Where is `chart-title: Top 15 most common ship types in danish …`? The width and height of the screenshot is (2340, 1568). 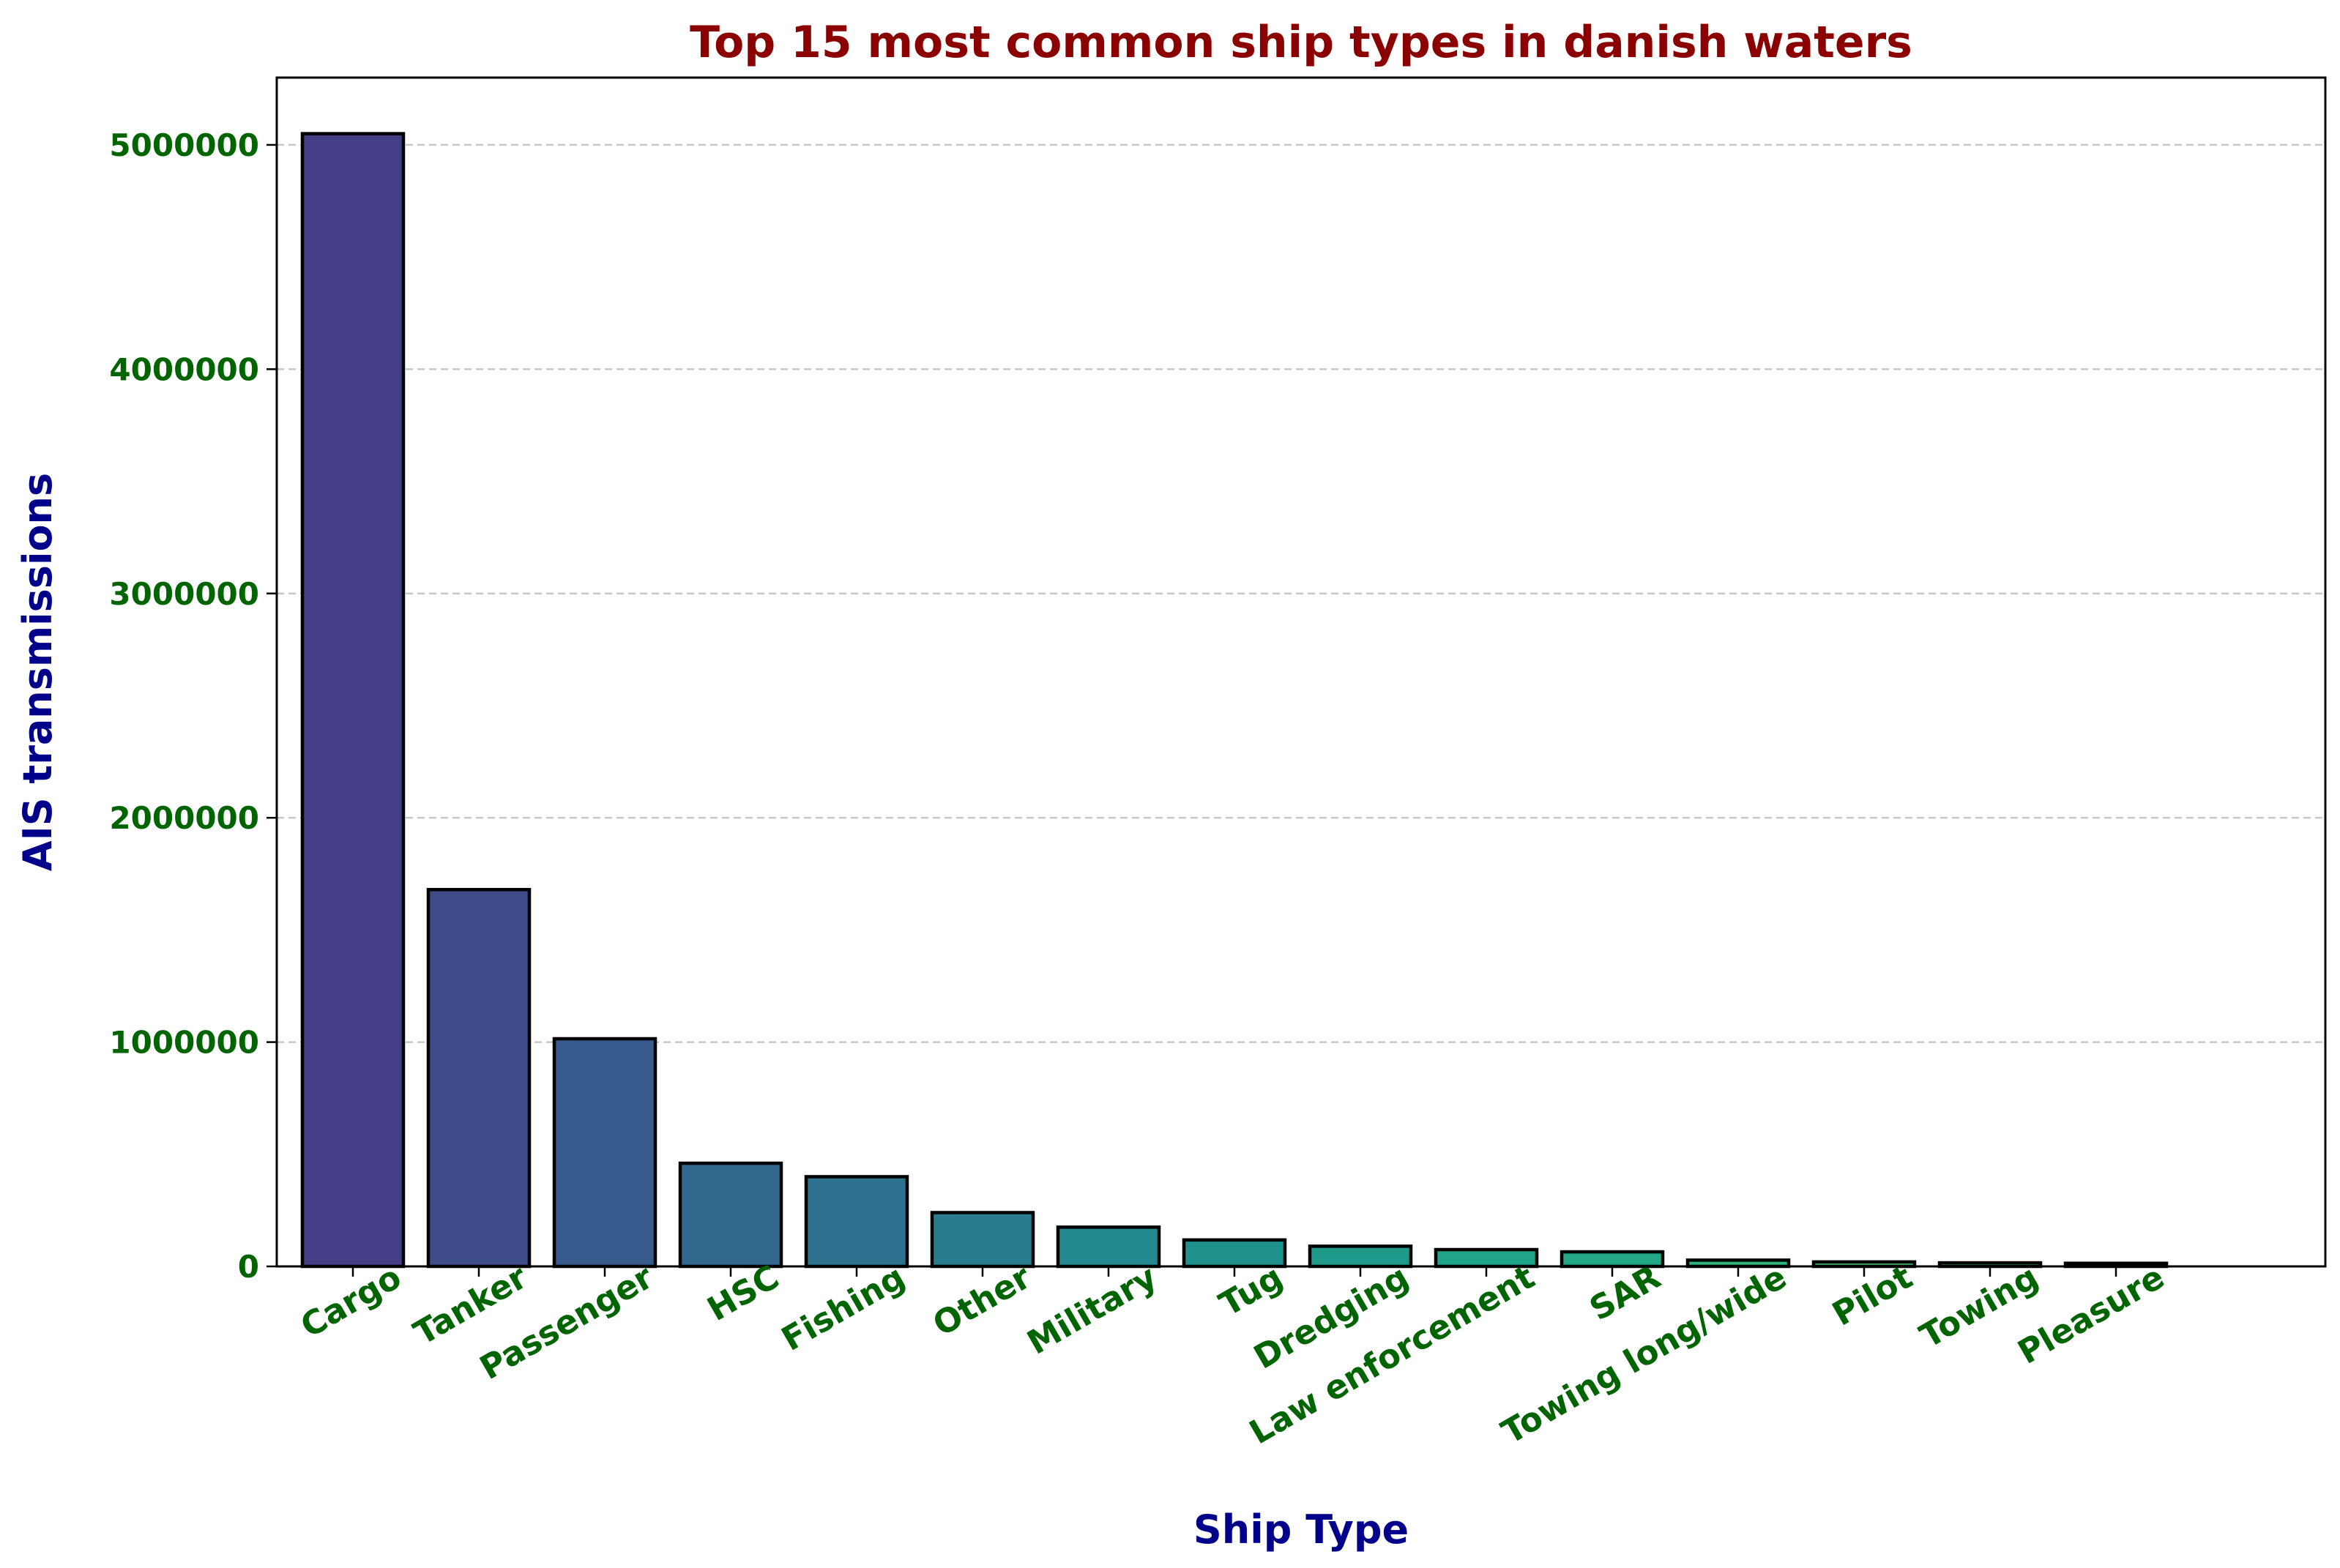
chart-title: Top 15 most common ship types in danish … is located at coordinates (1301, 42).